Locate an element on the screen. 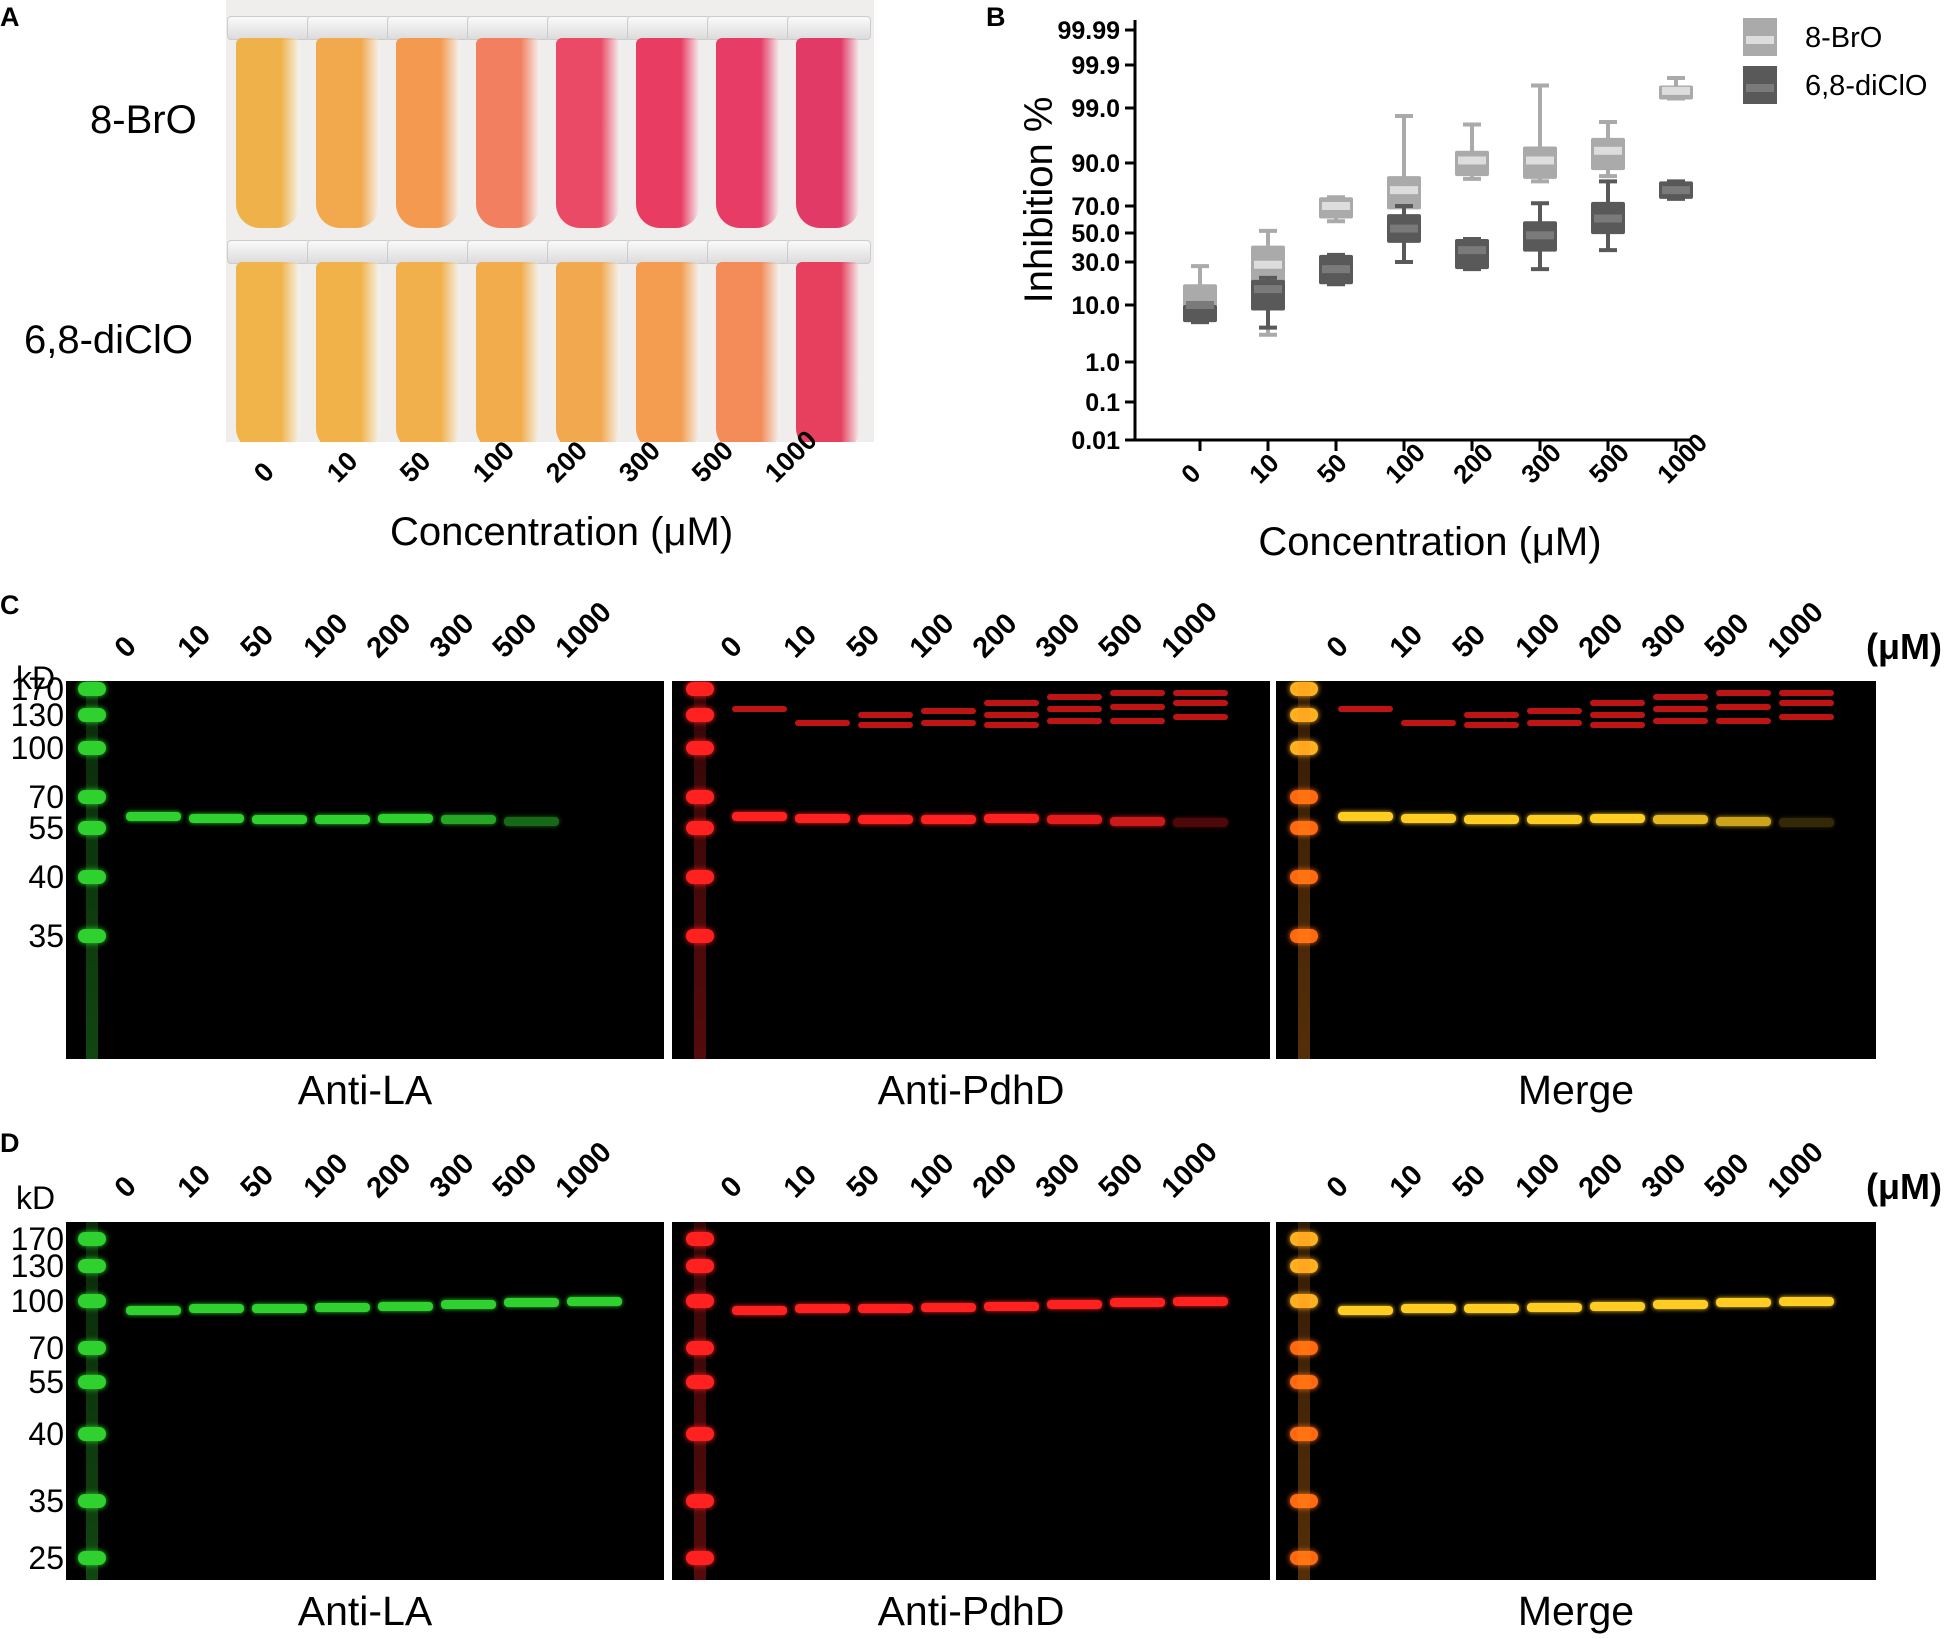 The image size is (1955, 1639). x-tick-label: 0 is located at coordinates (1190, 473).